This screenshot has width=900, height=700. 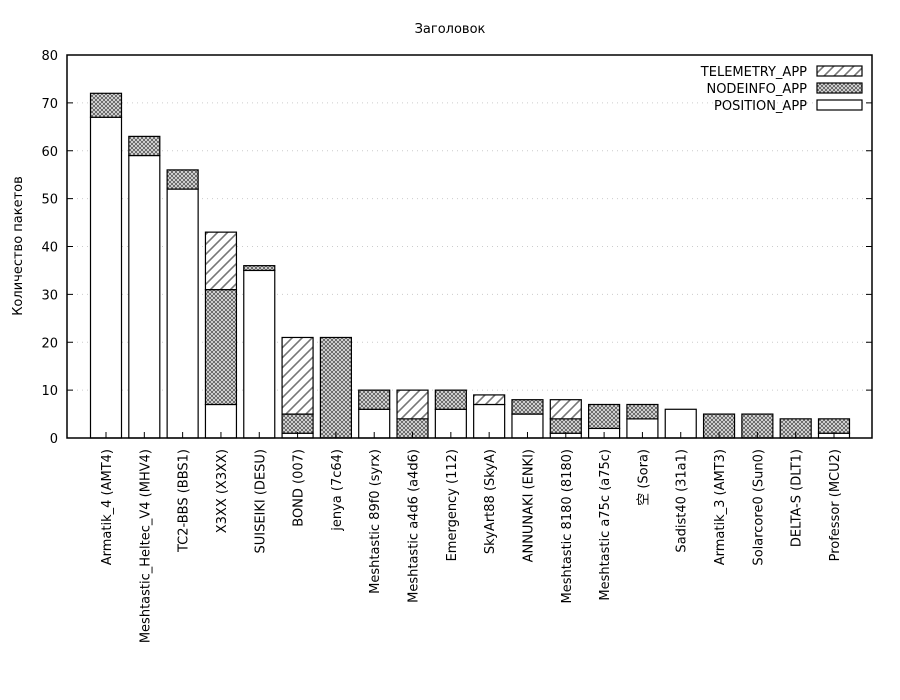 What do you see at coordinates (839, 71) in the screenshot?
I see `legend-swatch-telemetry-app` at bounding box center [839, 71].